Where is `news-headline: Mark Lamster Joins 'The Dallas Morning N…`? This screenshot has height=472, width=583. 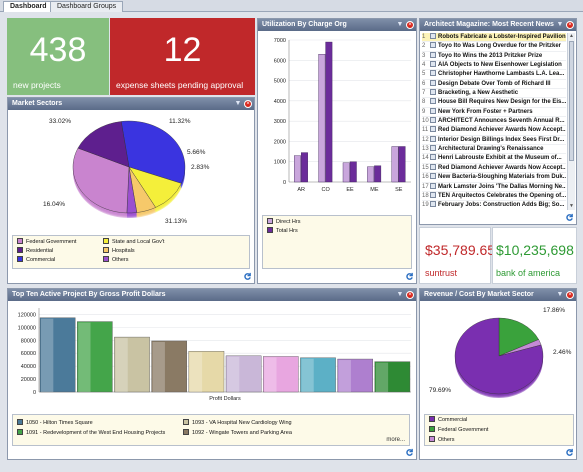 news-headline: Mark Lamster Joins 'The Dallas Morning N… is located at coordinates (502, 186).